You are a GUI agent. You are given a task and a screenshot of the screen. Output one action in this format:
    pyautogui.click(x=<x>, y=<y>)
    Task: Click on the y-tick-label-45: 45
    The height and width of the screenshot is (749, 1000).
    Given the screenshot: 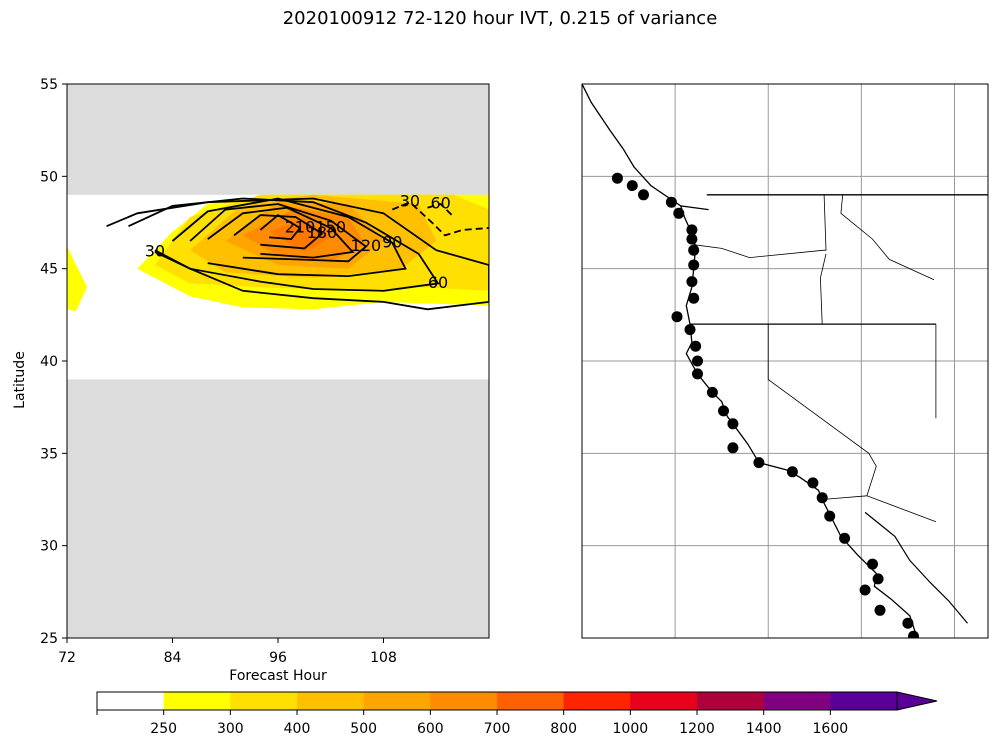 What is the action you would take?
    pyautogui.click(x=49, y=270)
    